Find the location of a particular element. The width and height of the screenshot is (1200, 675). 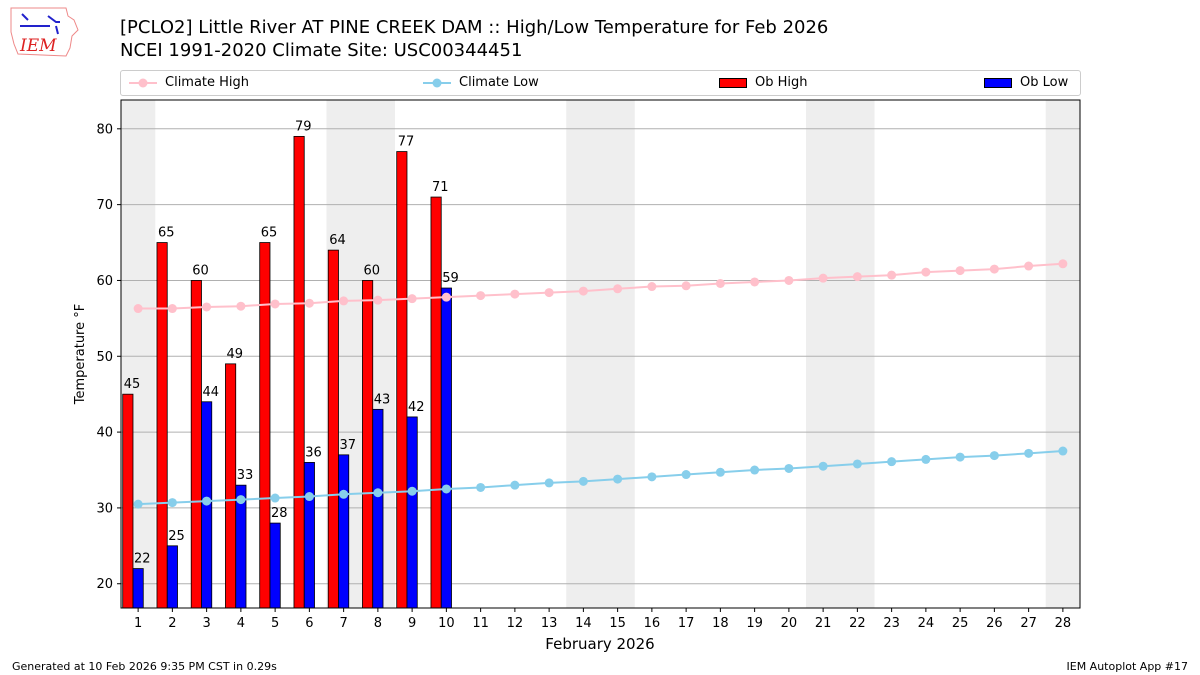

ob-high-bar-label: 45 is located at coordinates (132, 384).